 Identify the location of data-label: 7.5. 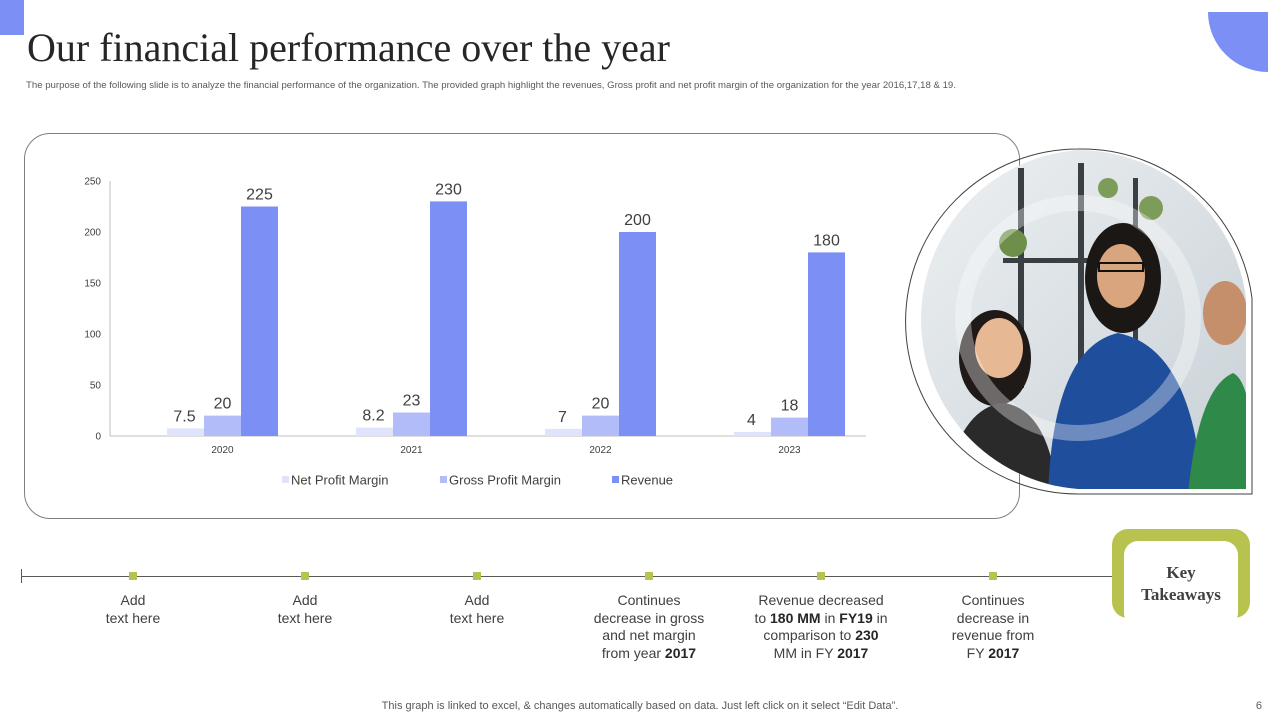
(184, 416).